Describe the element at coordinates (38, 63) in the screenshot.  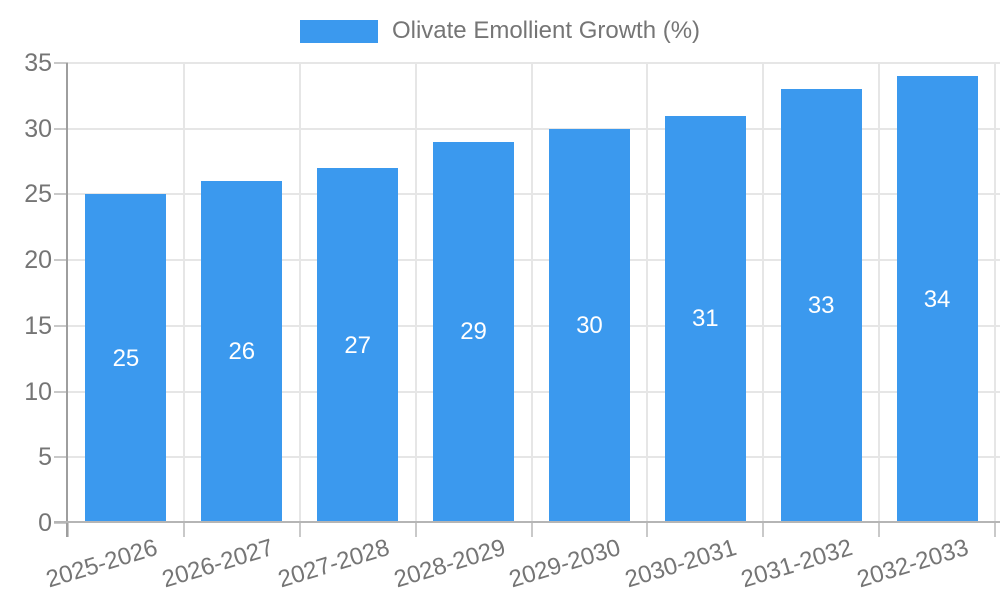
I see `y-tick-label: 35` at that location.